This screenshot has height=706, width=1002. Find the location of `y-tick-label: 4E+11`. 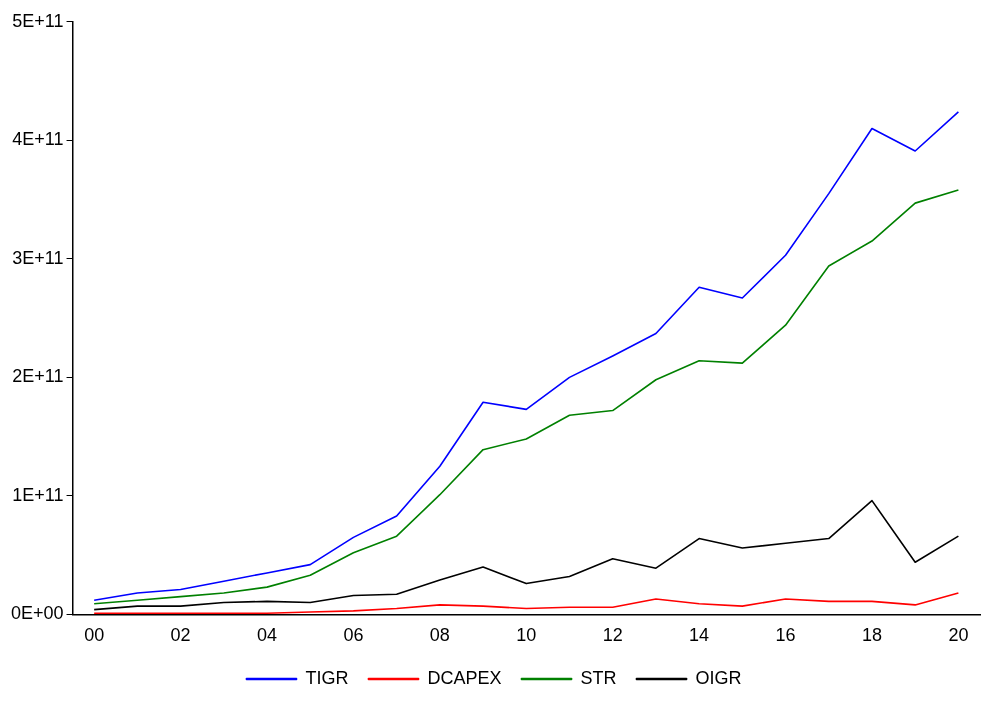

y-tick-label: 4E+11 is located at coordinates (38, 139).